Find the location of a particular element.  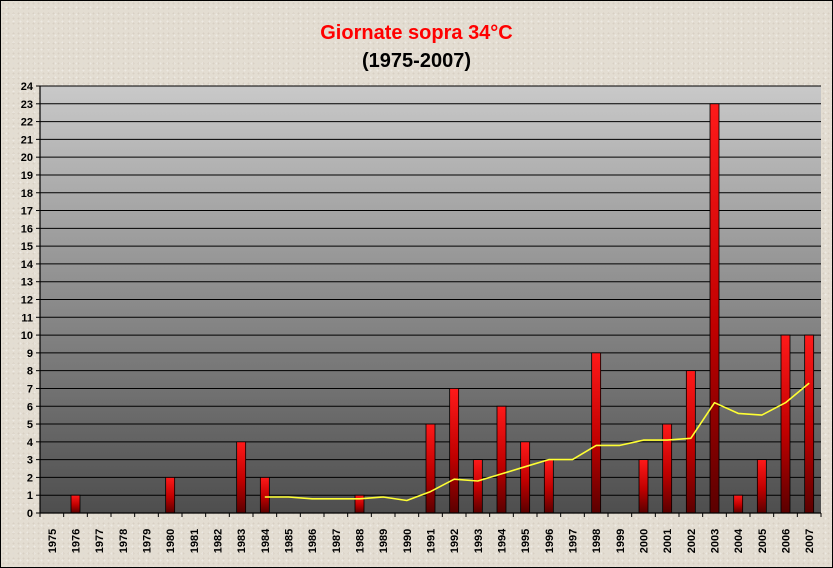

chart-subtitle: (1975-2007) is located at coordinates (416, 61).